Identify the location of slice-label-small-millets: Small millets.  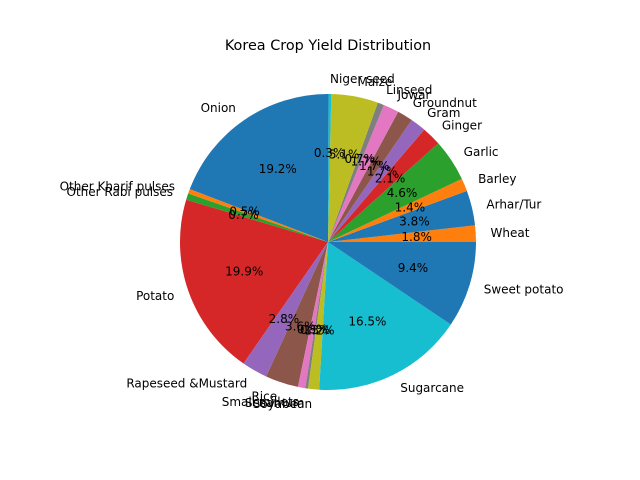
(260, 402).